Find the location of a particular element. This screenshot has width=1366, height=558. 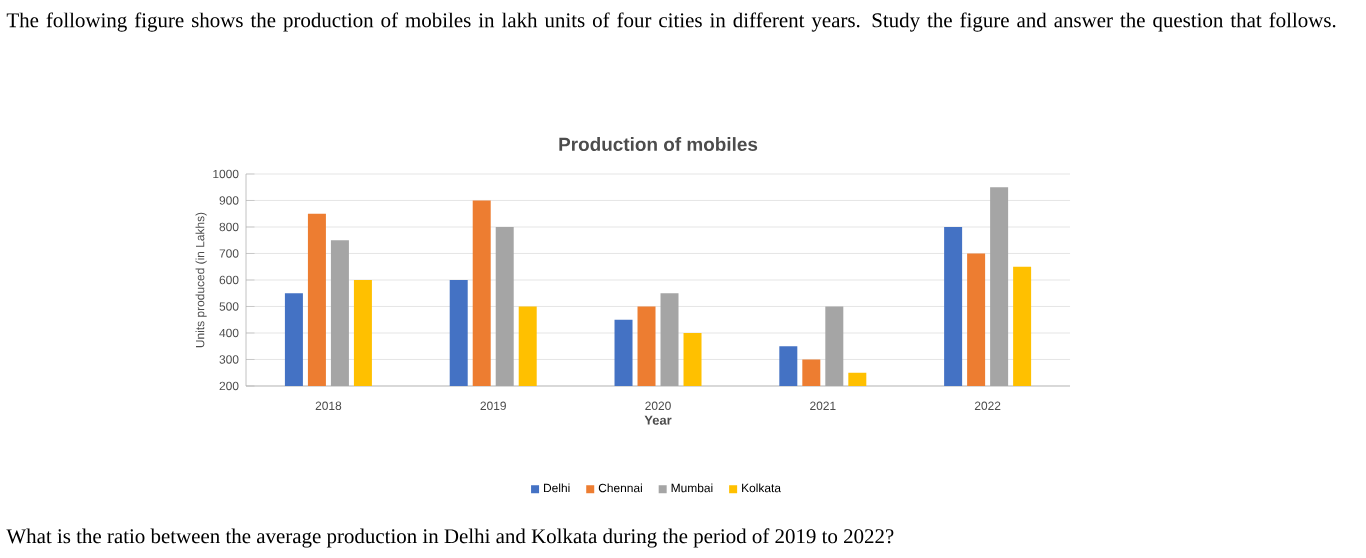

text: What is the ratio between the average production in Delhi and Kolkata during the period of 2019 to 2022? is located at coordinates (450, 538).